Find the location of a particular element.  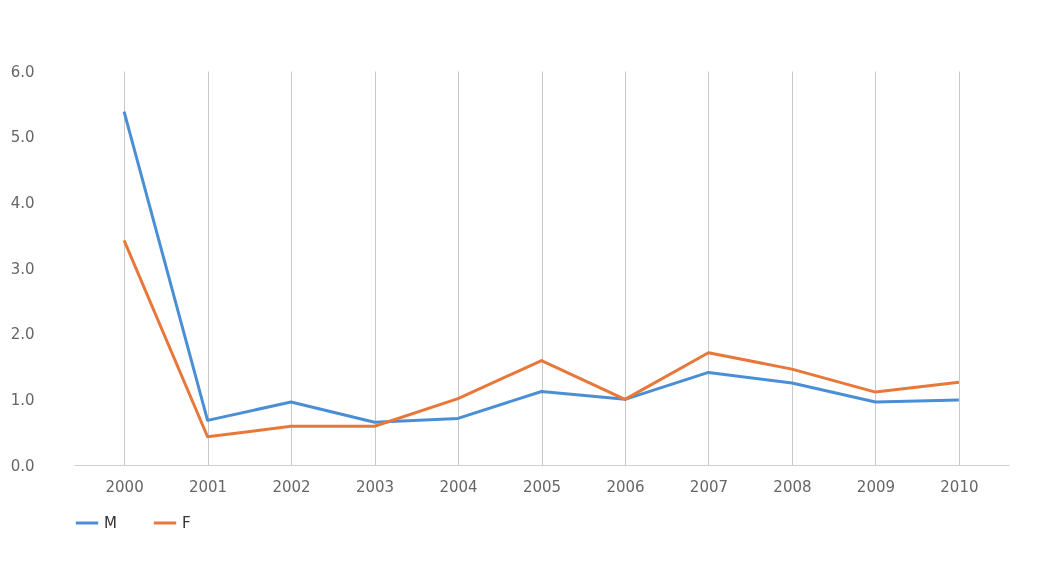

x-tick-label: 2009 is located at coordinates (876, 486).